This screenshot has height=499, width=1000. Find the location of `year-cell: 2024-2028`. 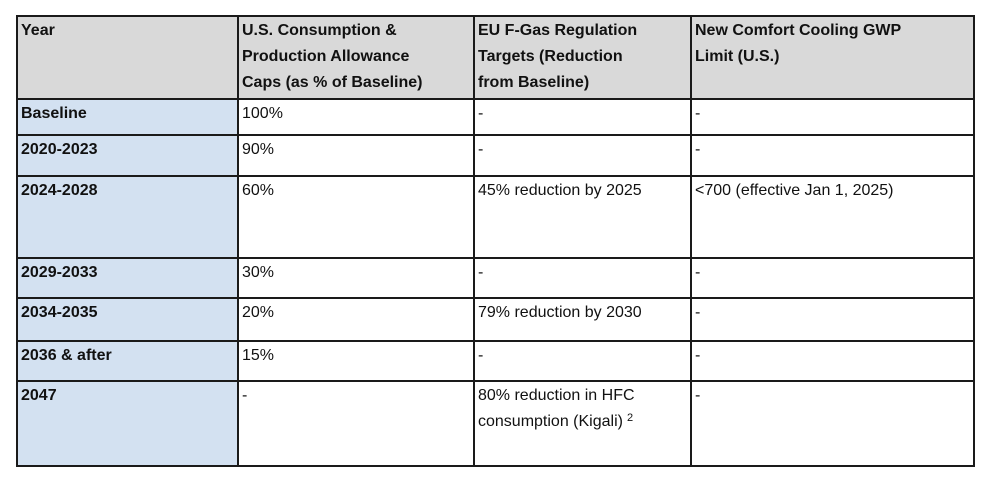

year-cell: 2024-2028 is located at coordinates (127, 217).